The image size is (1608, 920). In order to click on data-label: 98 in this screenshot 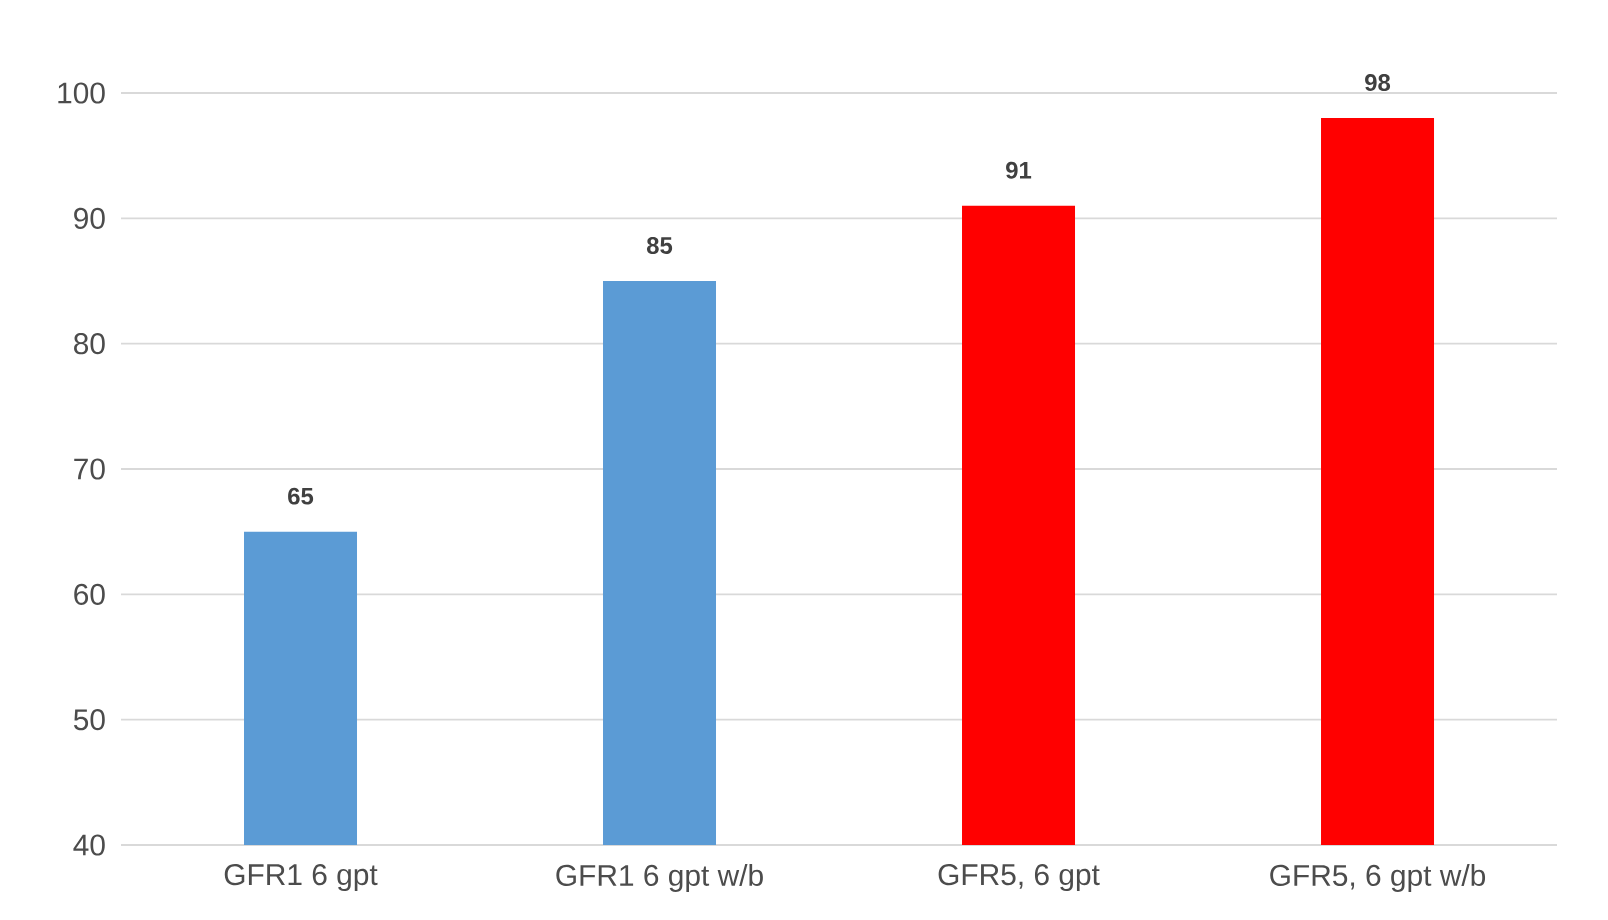, I will do `click(1378, 83)`.